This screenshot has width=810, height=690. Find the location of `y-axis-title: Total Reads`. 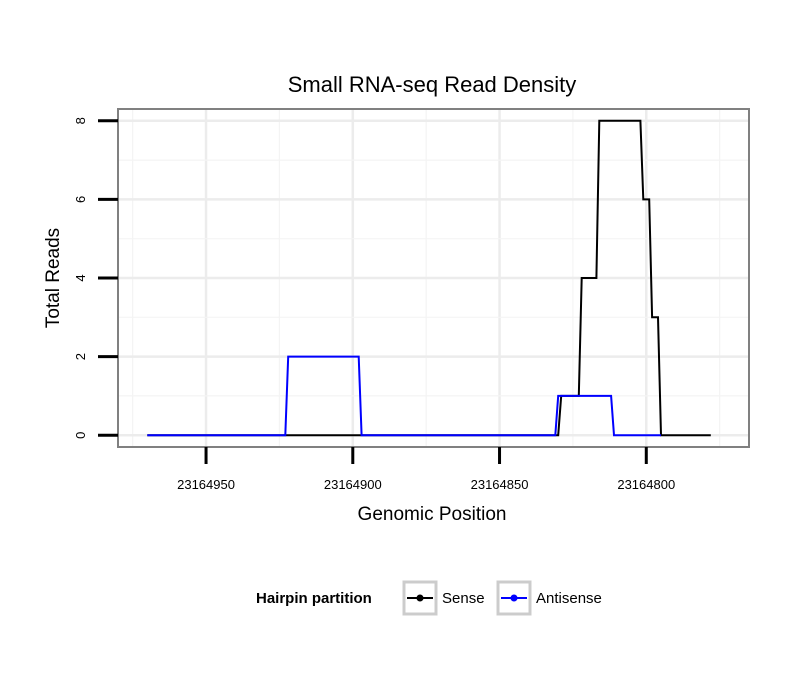

y-axis-title: Total Reads is located at coordinates (53, 278).